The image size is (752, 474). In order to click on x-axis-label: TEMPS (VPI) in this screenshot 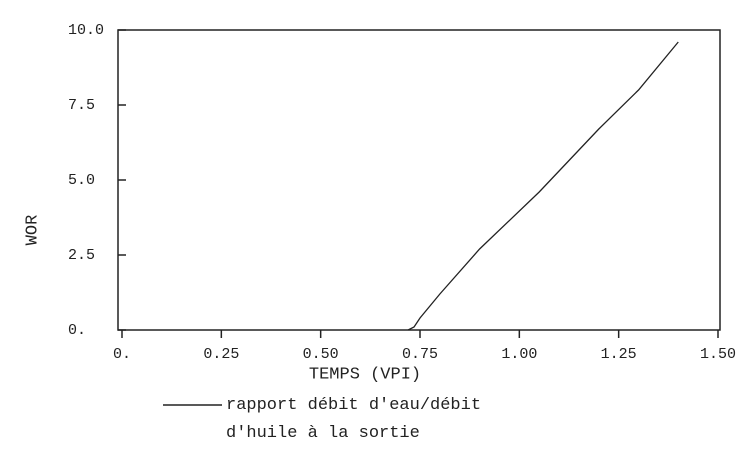, I will do `click(365, 374)`.